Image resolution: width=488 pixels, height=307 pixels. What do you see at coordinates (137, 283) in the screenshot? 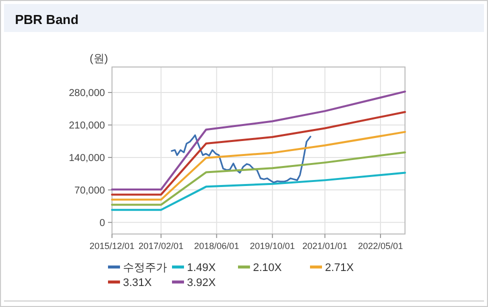
I see `legend-label: 3.31X` at bounding box center [137, 283].